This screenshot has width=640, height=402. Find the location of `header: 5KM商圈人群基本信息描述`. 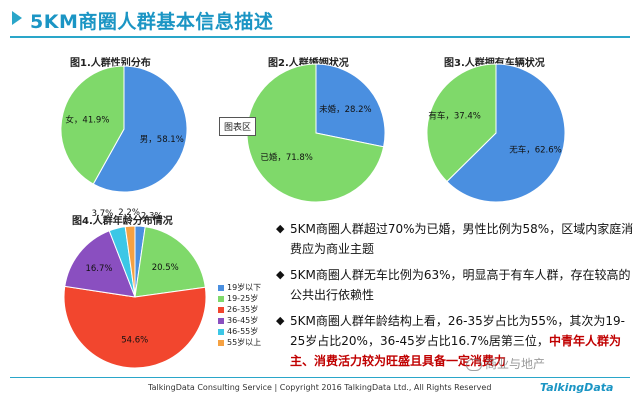

header: 5KM商圈人群基本信息描述 is located at coordinates (320, 20).